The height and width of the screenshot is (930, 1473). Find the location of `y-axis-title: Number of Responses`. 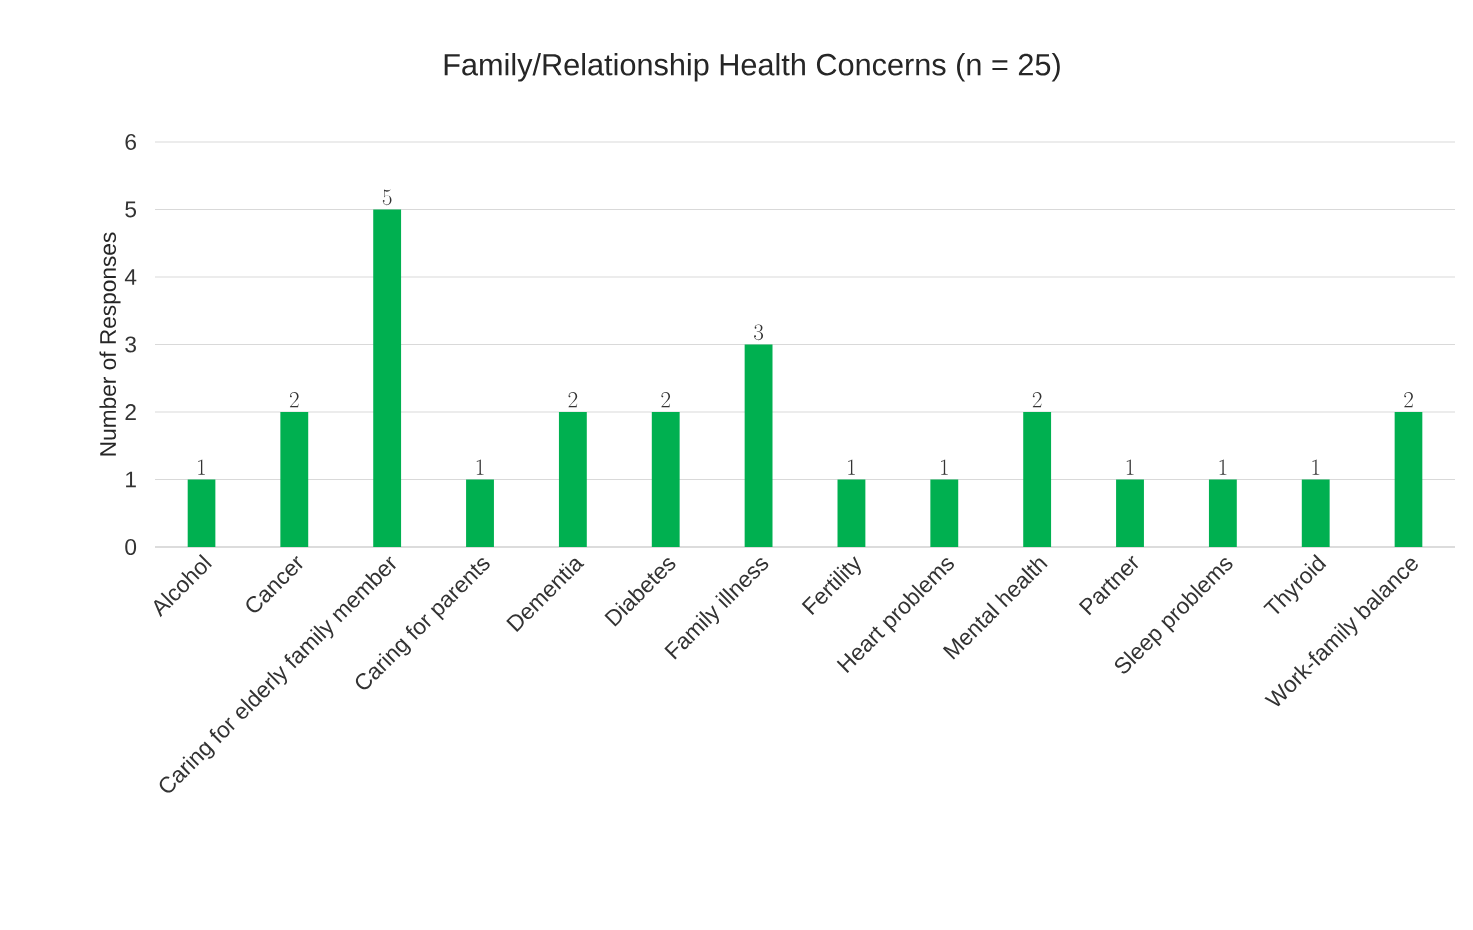

y-axis-title: Number of Responses is located at coordinates (110, 344).